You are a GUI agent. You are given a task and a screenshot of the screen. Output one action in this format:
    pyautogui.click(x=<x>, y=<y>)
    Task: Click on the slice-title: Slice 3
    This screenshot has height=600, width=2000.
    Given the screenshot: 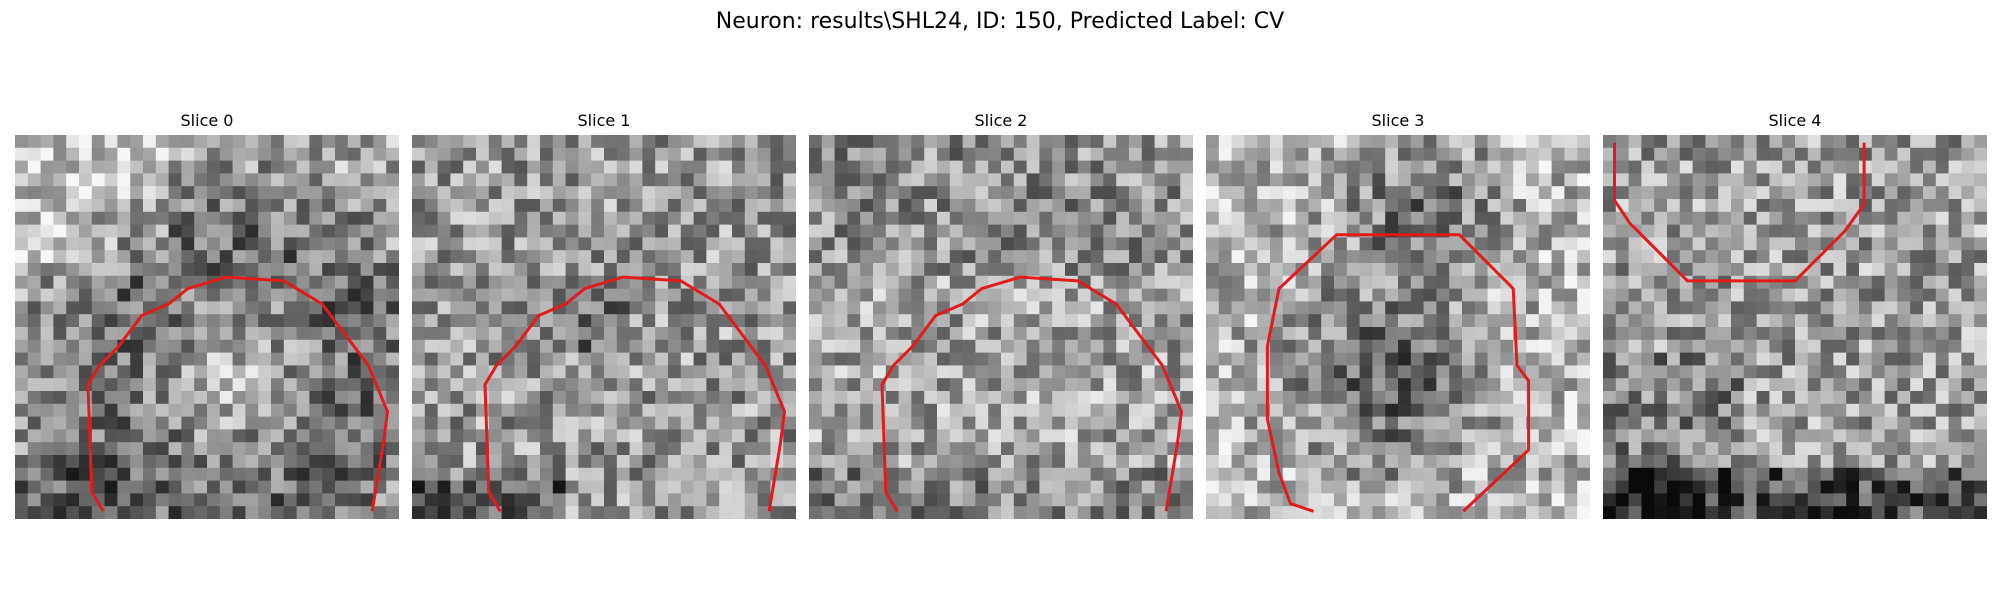 What is the action you would take?
    pyautogui.click(x=1398, y=120)
    